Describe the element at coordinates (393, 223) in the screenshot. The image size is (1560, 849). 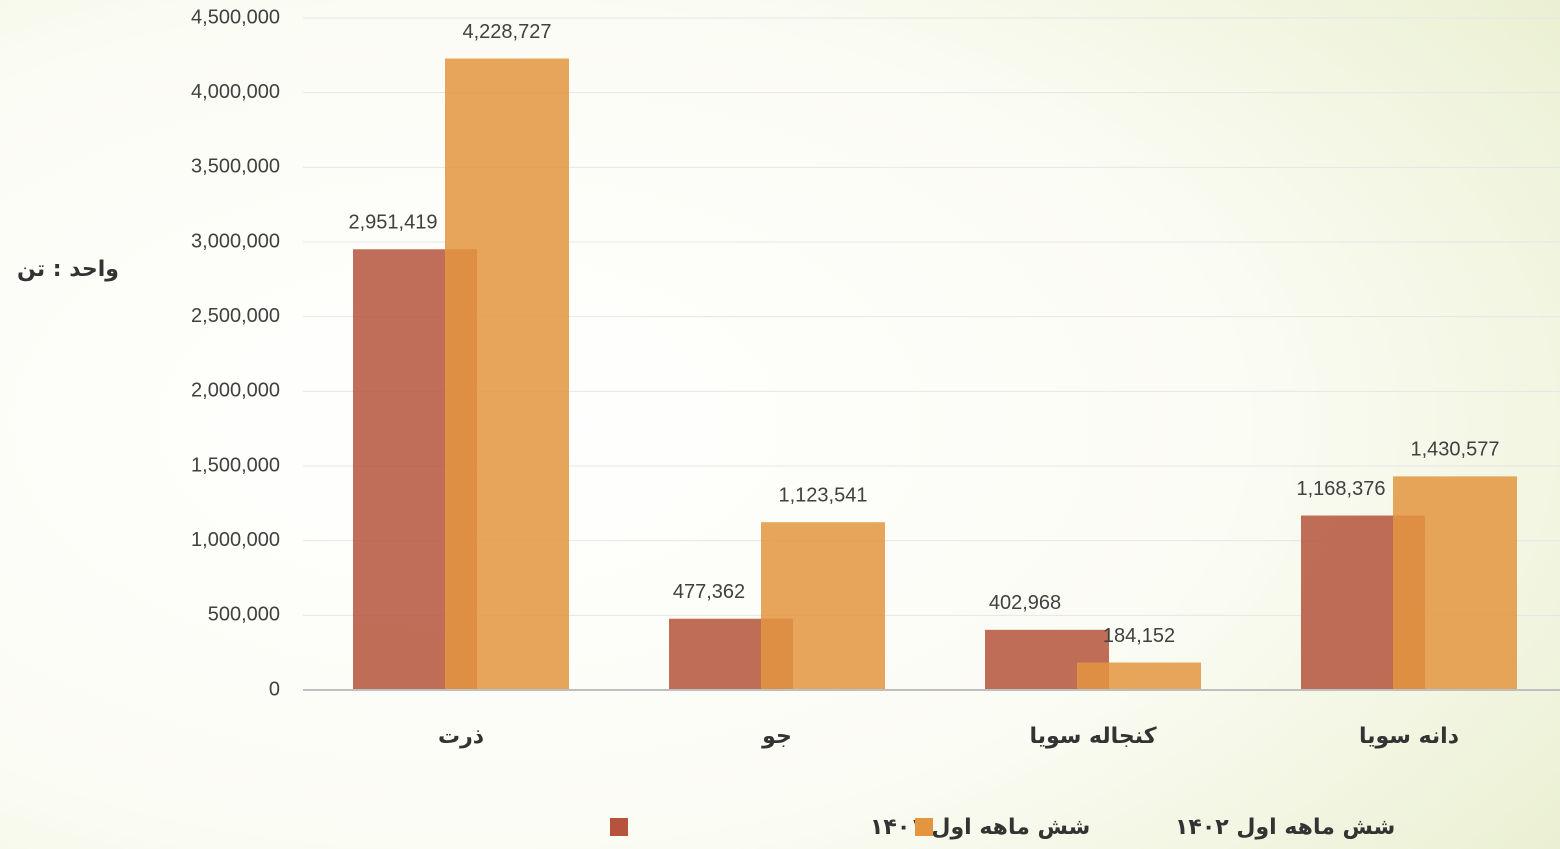
I see `value-label: 2,951,419` at that location.